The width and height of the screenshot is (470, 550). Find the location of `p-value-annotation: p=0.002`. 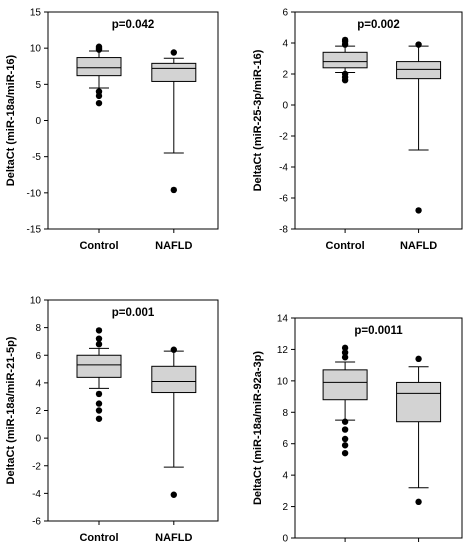

p-value-annotation: p=0.002 is located at coordinates (378, 25).